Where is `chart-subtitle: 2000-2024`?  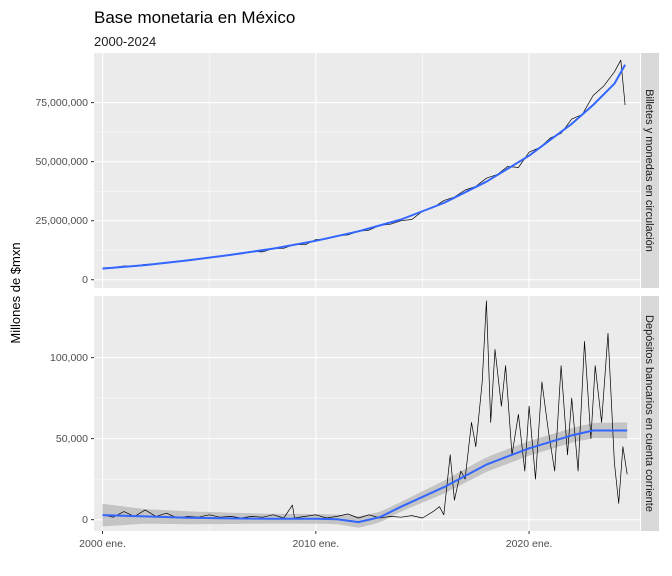
chart-subtitle: 2000-2024 is located at coordinates (125, 41).